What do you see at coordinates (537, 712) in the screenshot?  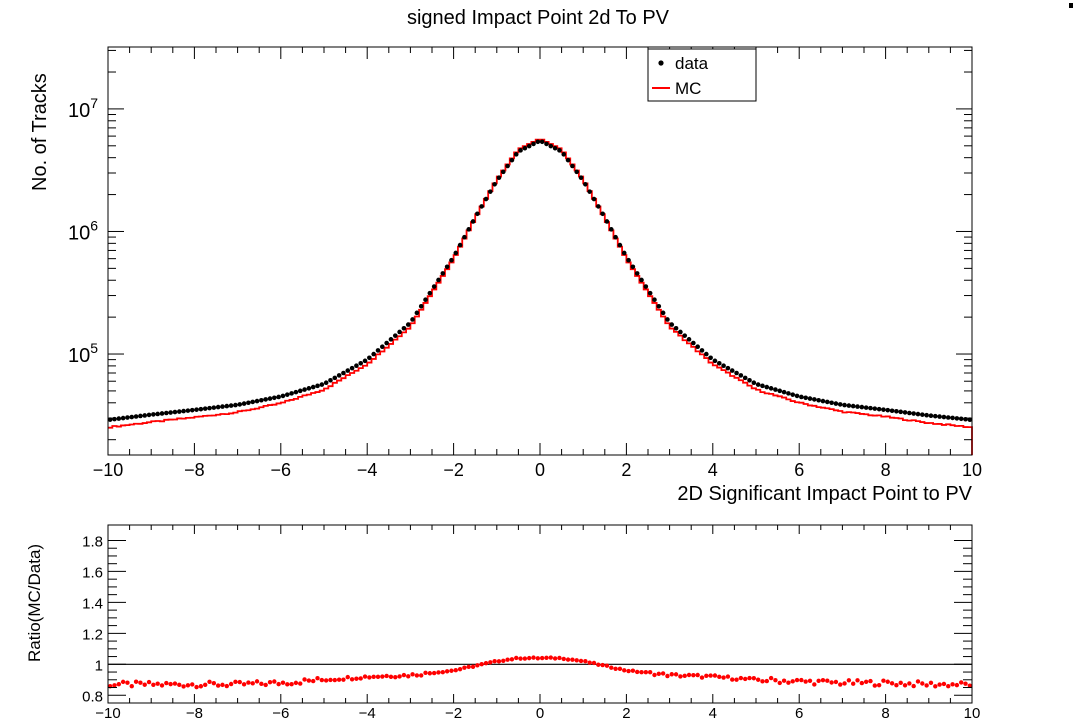 I see `ratio-x-tick-labels: −10 −8 −6 −4 −2 0 2 4 6 8 10` at bounding box center [537, 712].